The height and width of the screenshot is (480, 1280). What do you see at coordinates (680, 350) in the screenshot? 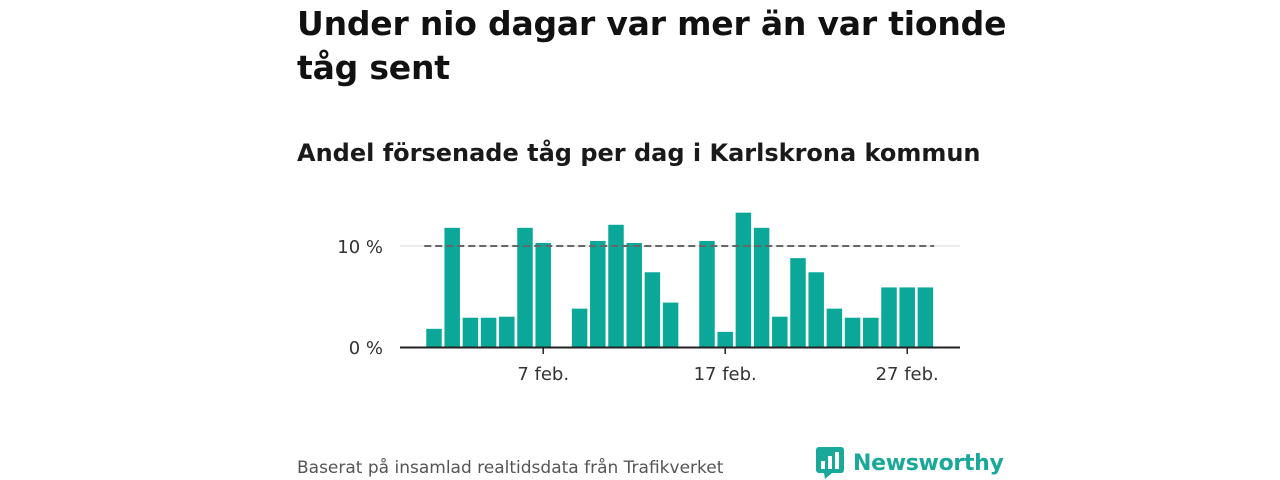
I see `axis` at bounding box center [680, 350].